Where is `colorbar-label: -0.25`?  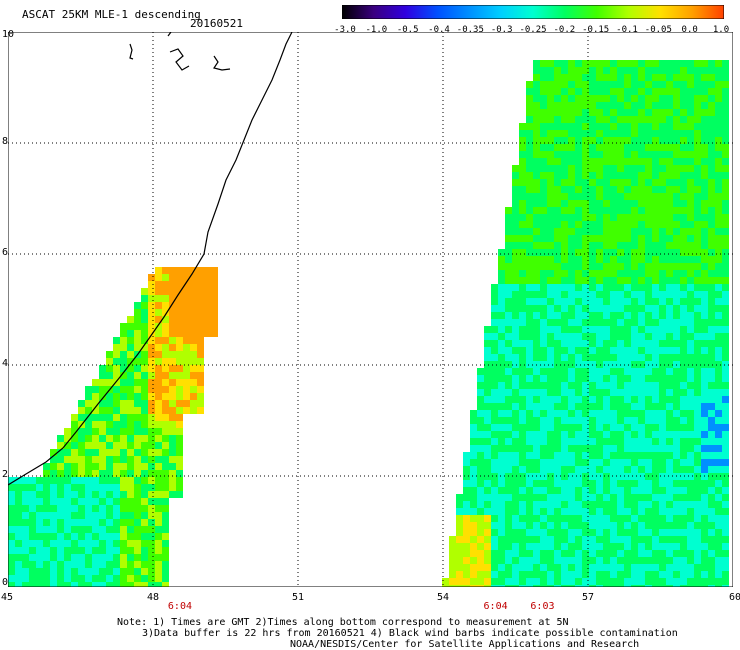
colorbar-label: -0.25 is located at coordinates (533, 30).